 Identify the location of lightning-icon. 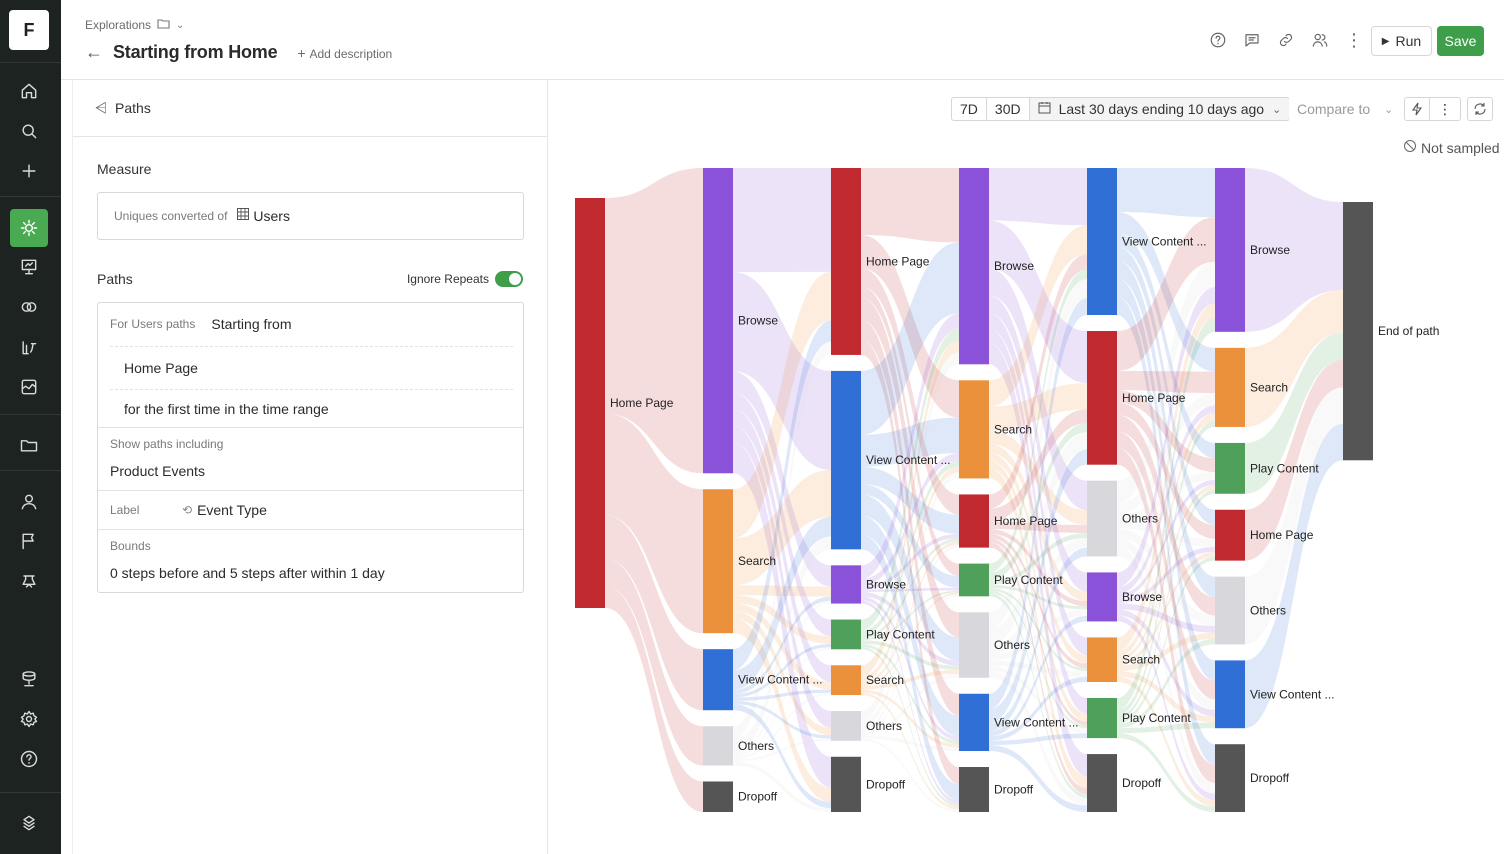
(1417, 109).